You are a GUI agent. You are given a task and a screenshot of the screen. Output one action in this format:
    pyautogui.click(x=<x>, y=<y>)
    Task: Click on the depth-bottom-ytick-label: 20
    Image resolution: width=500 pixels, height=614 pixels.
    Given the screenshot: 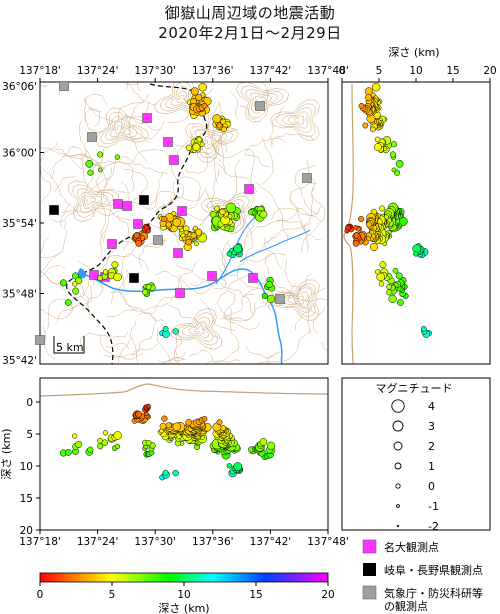 What is the action you would take?
    pyautogui.click(x=26, y=531)
    